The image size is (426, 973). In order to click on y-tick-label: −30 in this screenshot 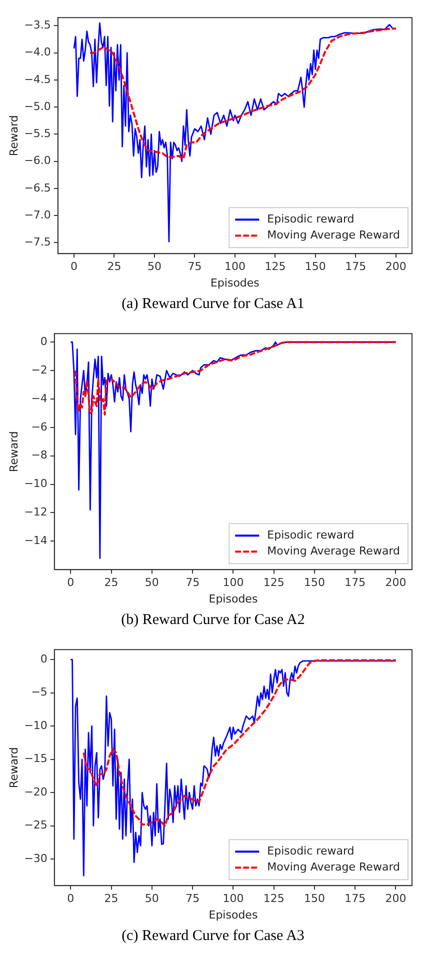, I will do `click(36, 858)`.